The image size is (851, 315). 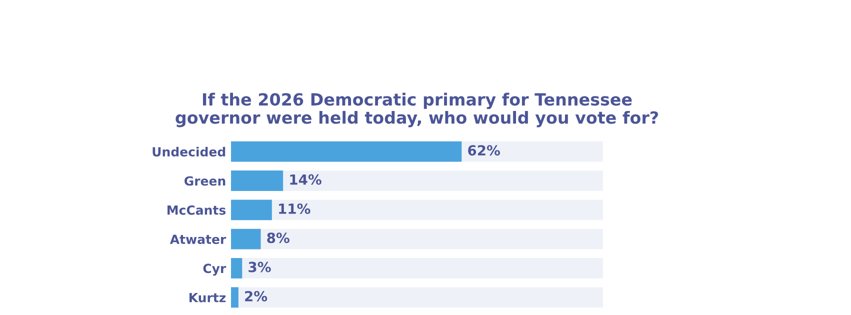 What do you see at coordinates (278, 238) in the screenshot?
I see `data-label: 8%` at bounding box center [278, 238].